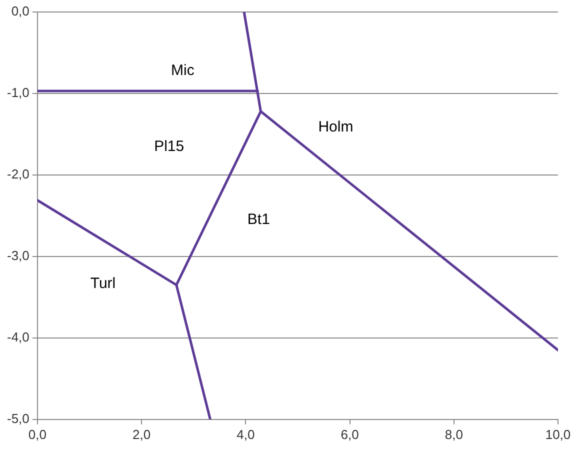 This screenshot has height=452, width=574. I want to click on annotation: Pl15, so click(169, 146).